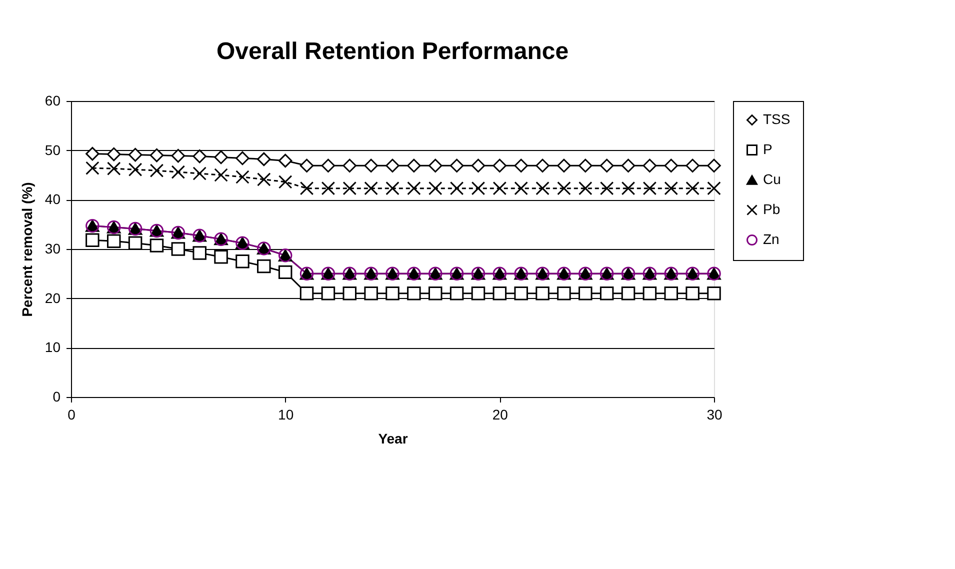 The height and width of the screenshot is (569, 955). What do you see at coordinates (500, 414) in the screenshot?
I see `x-tick-label: 20` at bounding box center [500, 414].